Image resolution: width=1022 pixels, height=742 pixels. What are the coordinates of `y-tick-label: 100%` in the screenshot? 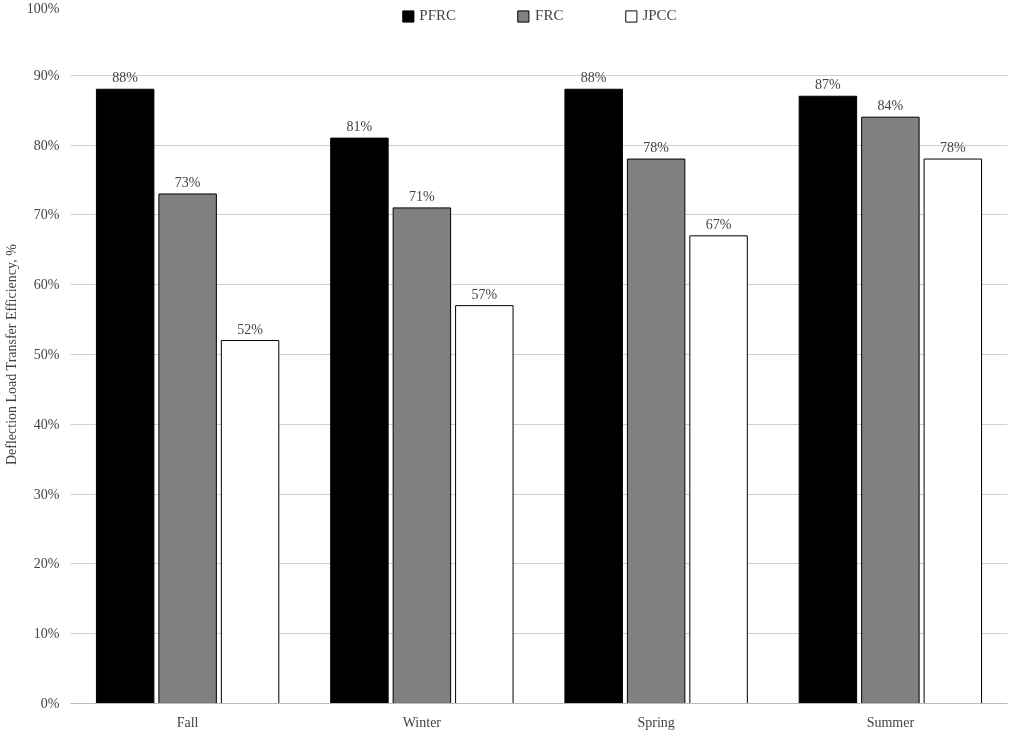 It's located at (43, 8).